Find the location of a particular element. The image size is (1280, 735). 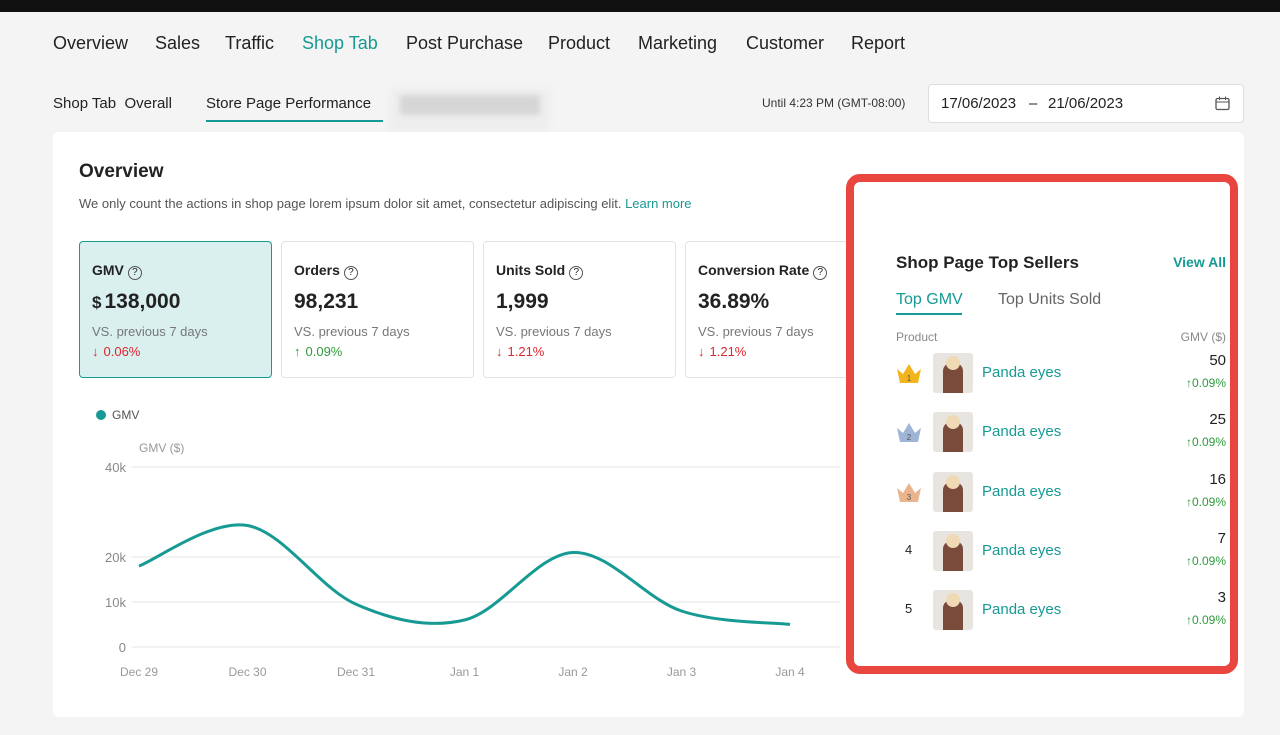

label: Orders is located at coordinates (317, 270).